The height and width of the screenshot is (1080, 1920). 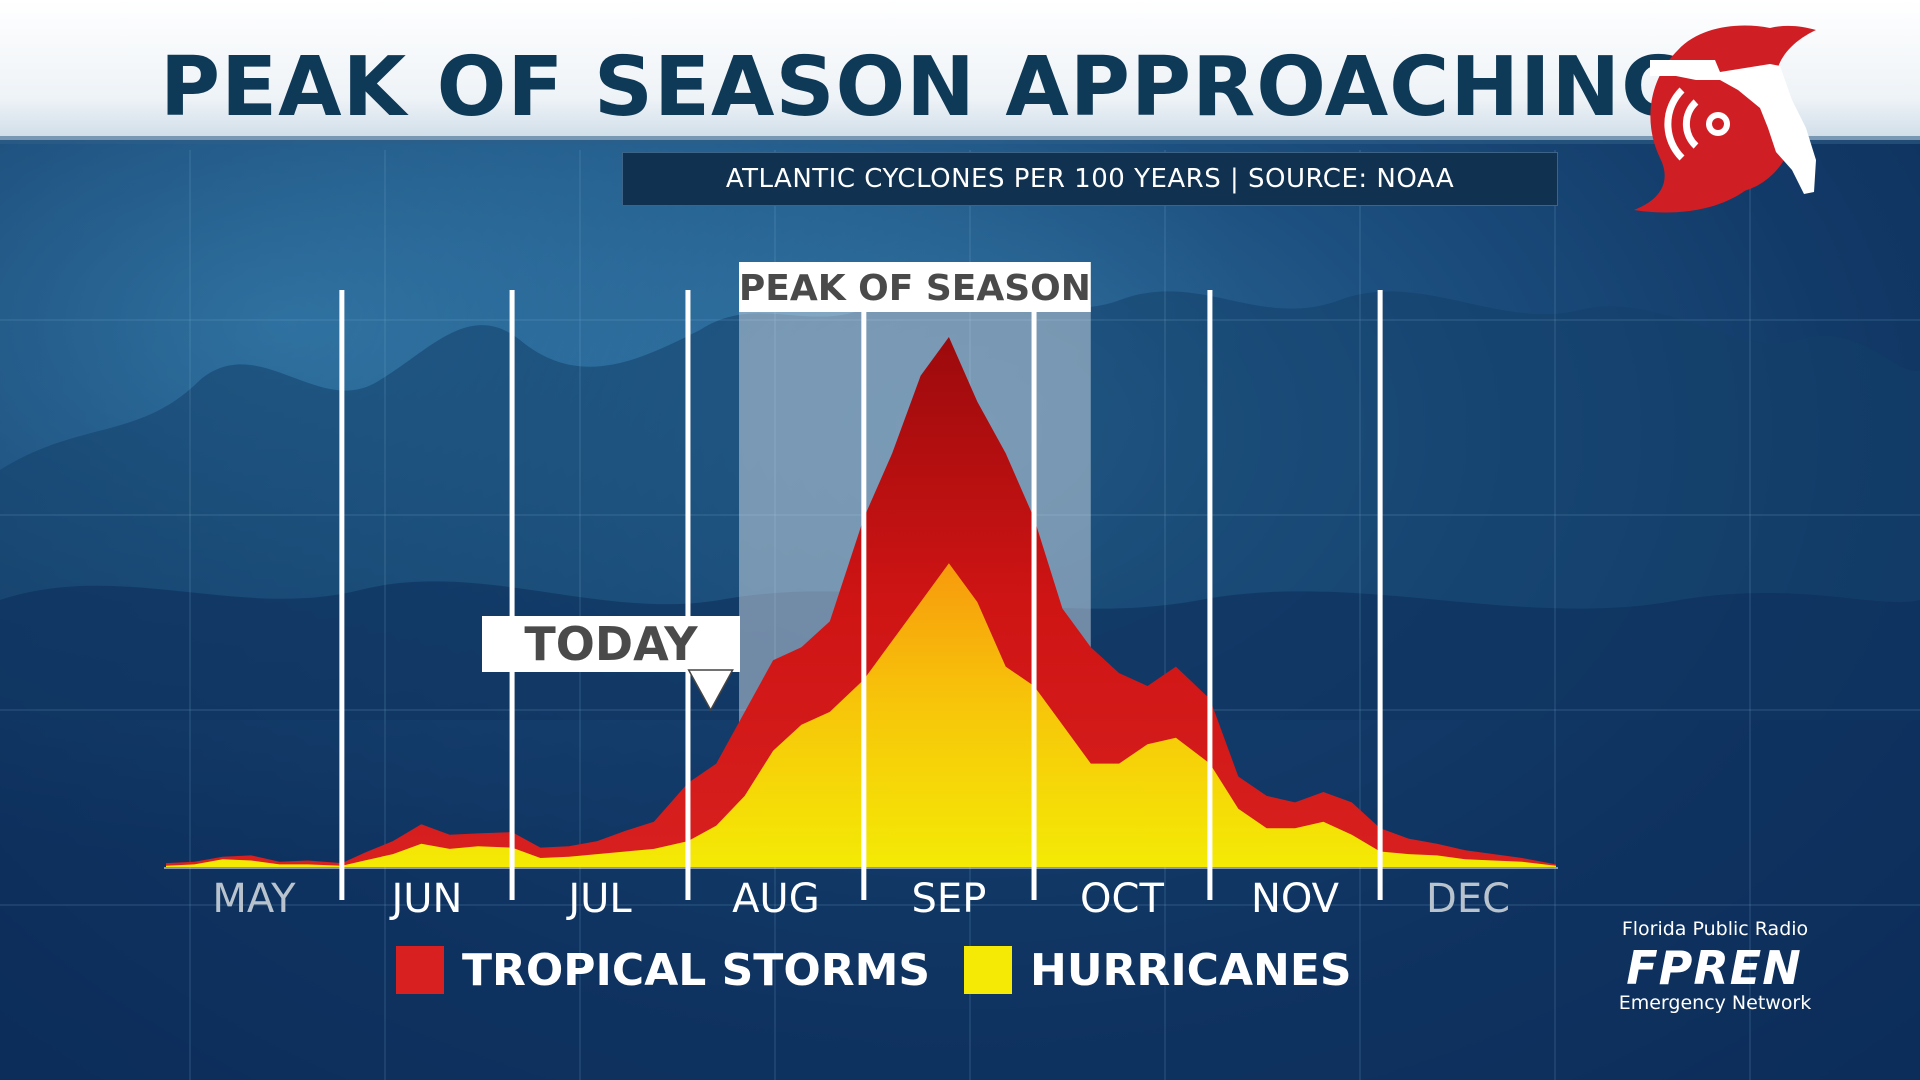 I want to click on month-label-dec: DEC, so click(x=1468, y=899).